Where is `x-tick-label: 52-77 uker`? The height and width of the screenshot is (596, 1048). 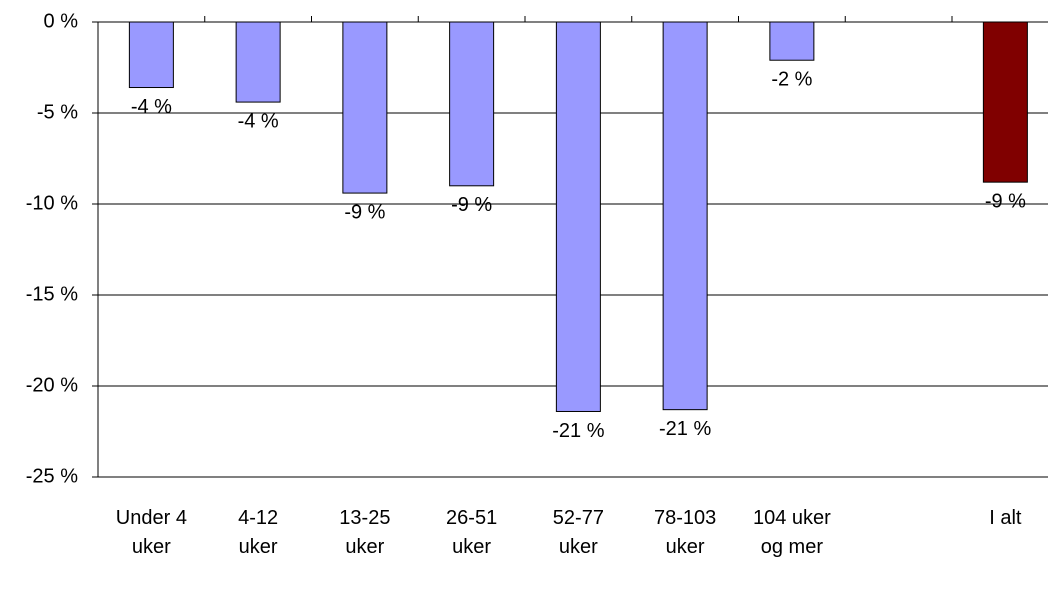
x-tick-label: 52-77 uker is located at coordinates (578, 532).